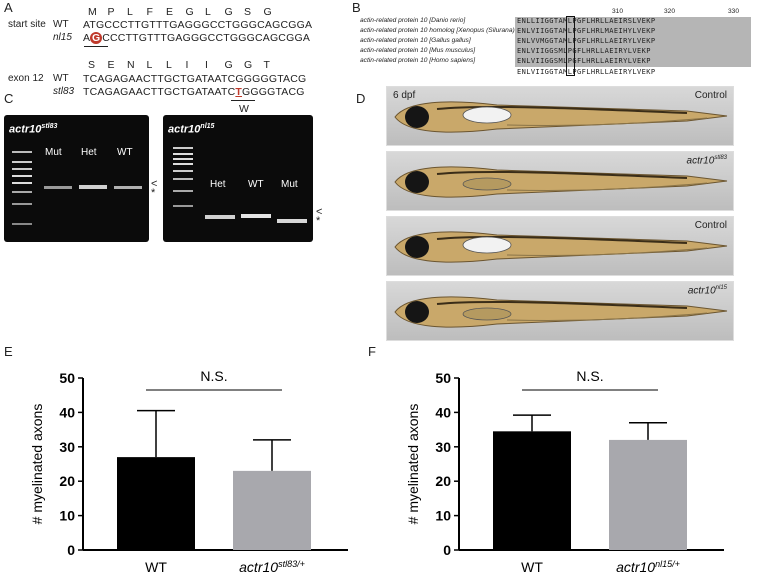  I want to click on species-label: actin-related protein 10 [Danio rerio], so click(413, 20).